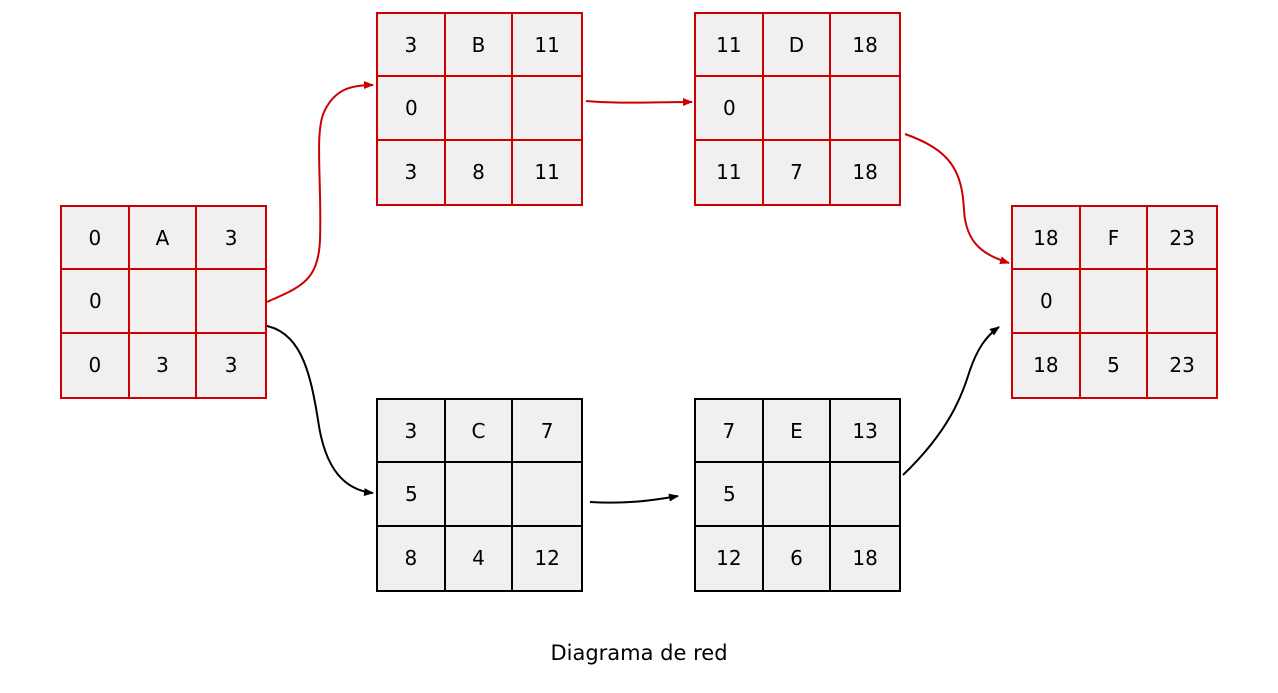 The height and width of the screenshot is (693, 1278). Describe the element at coordinates (547, 172) in the screenshot. I see `late-finish: 11` at that location.